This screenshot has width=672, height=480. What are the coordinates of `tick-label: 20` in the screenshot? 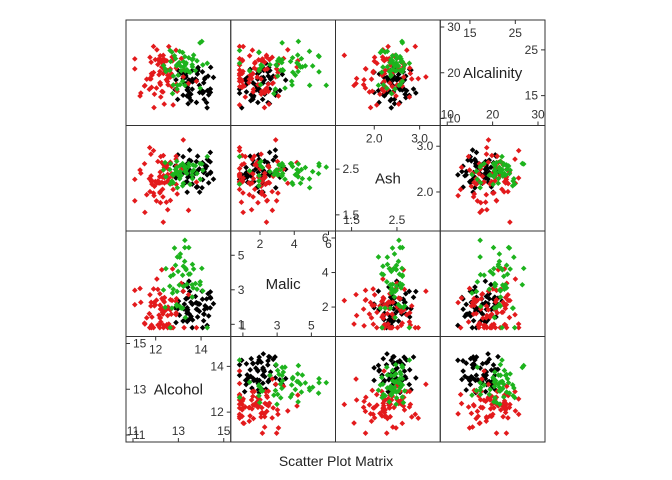 It's located at (493, 115).